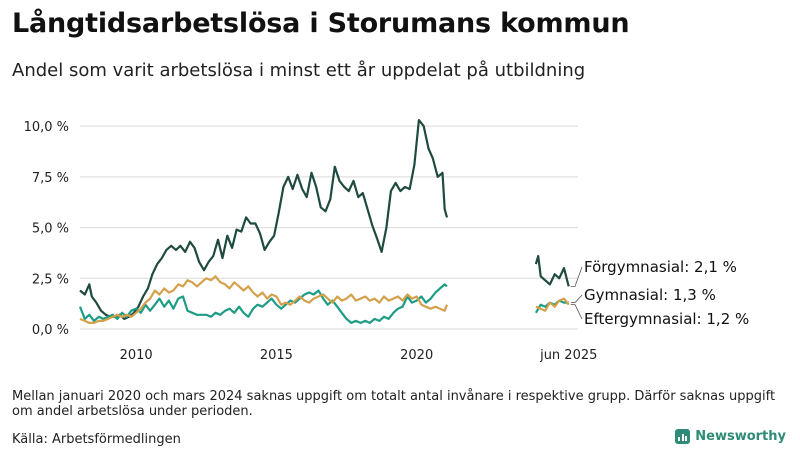 This screenshot has width=800, height=450. What do you see at coordinates (568, 355) in the screenshot?
I see `x-tick-label: jun 2025` at bounding box center [568, 355].